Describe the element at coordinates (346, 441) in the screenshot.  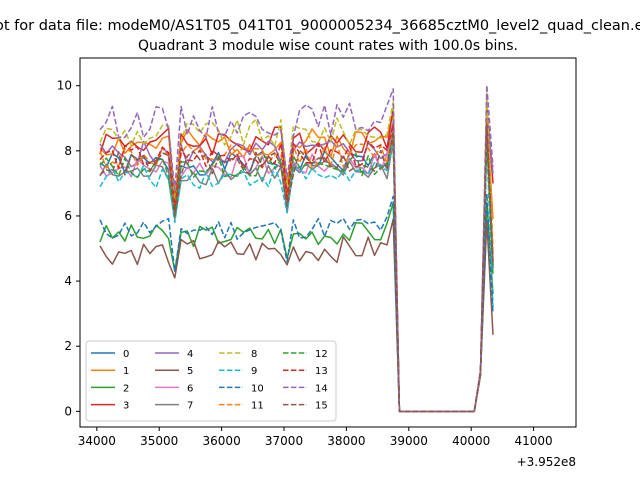
I see `x-tick-label: 38000` at that location.